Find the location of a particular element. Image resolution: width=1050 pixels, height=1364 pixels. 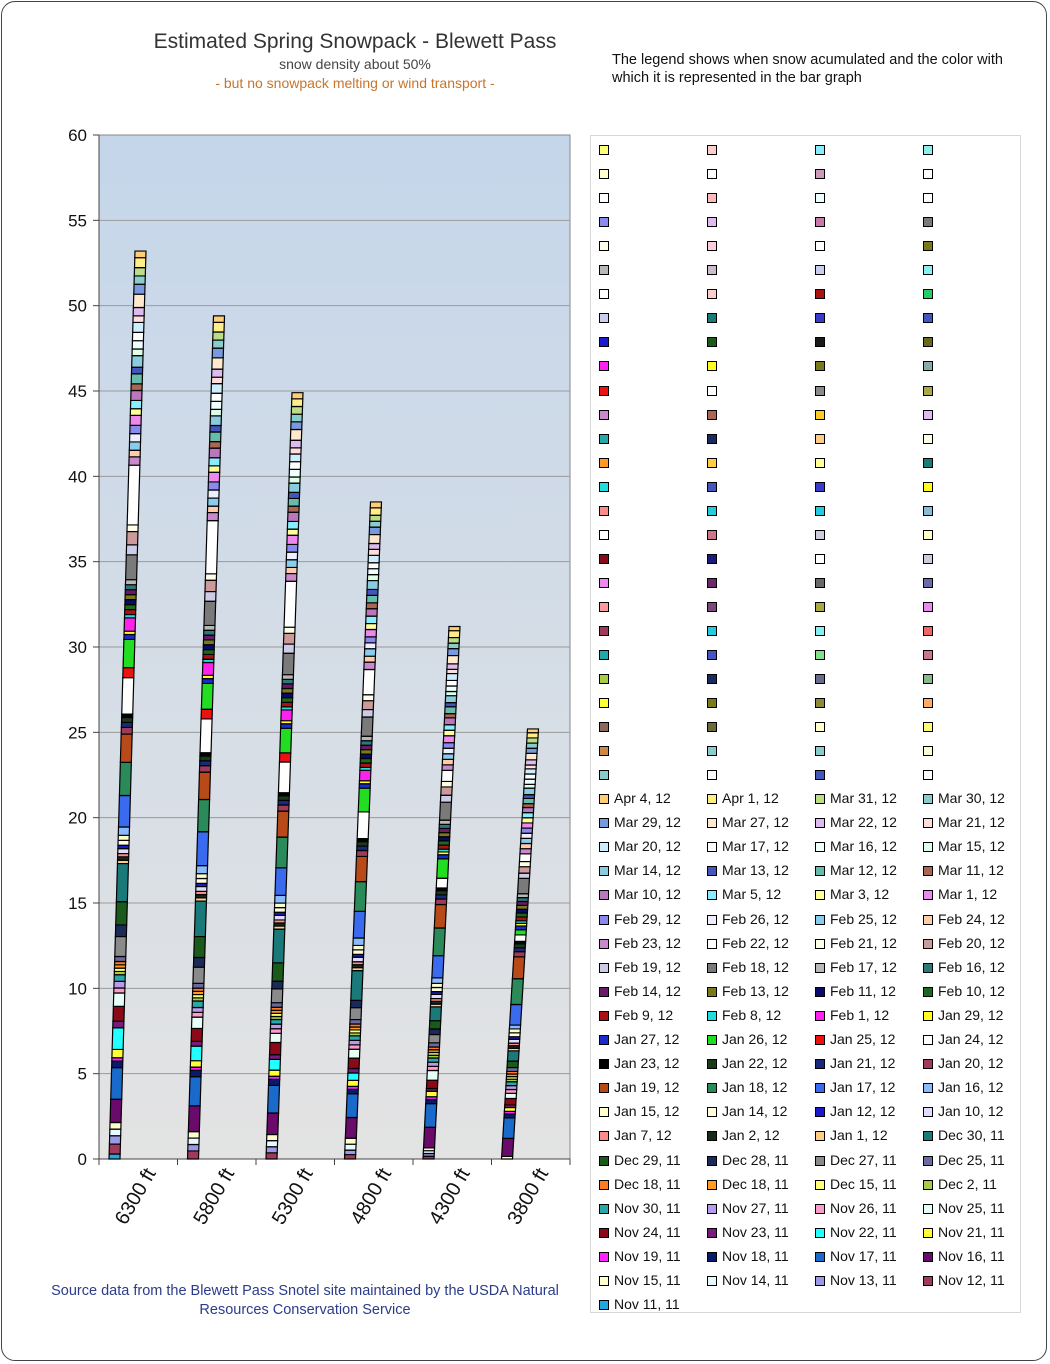

legend-label: Nov 17, 11 is located at coordinates (863, 1255).